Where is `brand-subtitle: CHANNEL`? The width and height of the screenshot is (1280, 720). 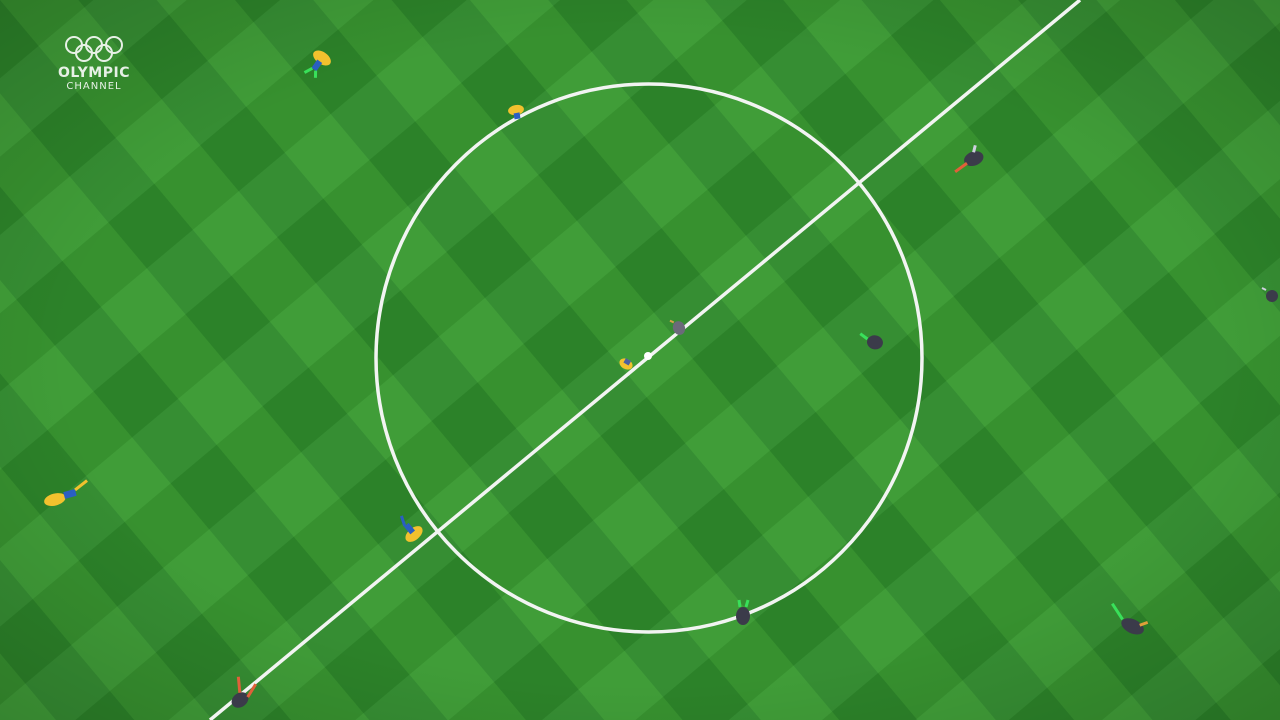 brand-subtitle: CHANNEL is located at coordinates (94, 86).